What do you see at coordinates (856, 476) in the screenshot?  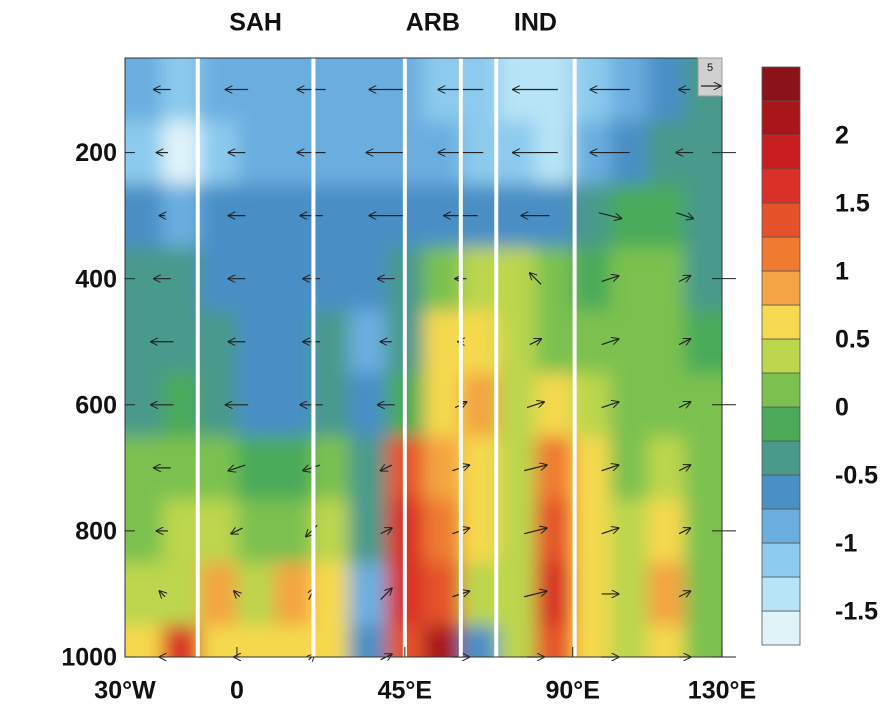 I see `colorbar-label: -0.5` at bounding box center [856, 476].